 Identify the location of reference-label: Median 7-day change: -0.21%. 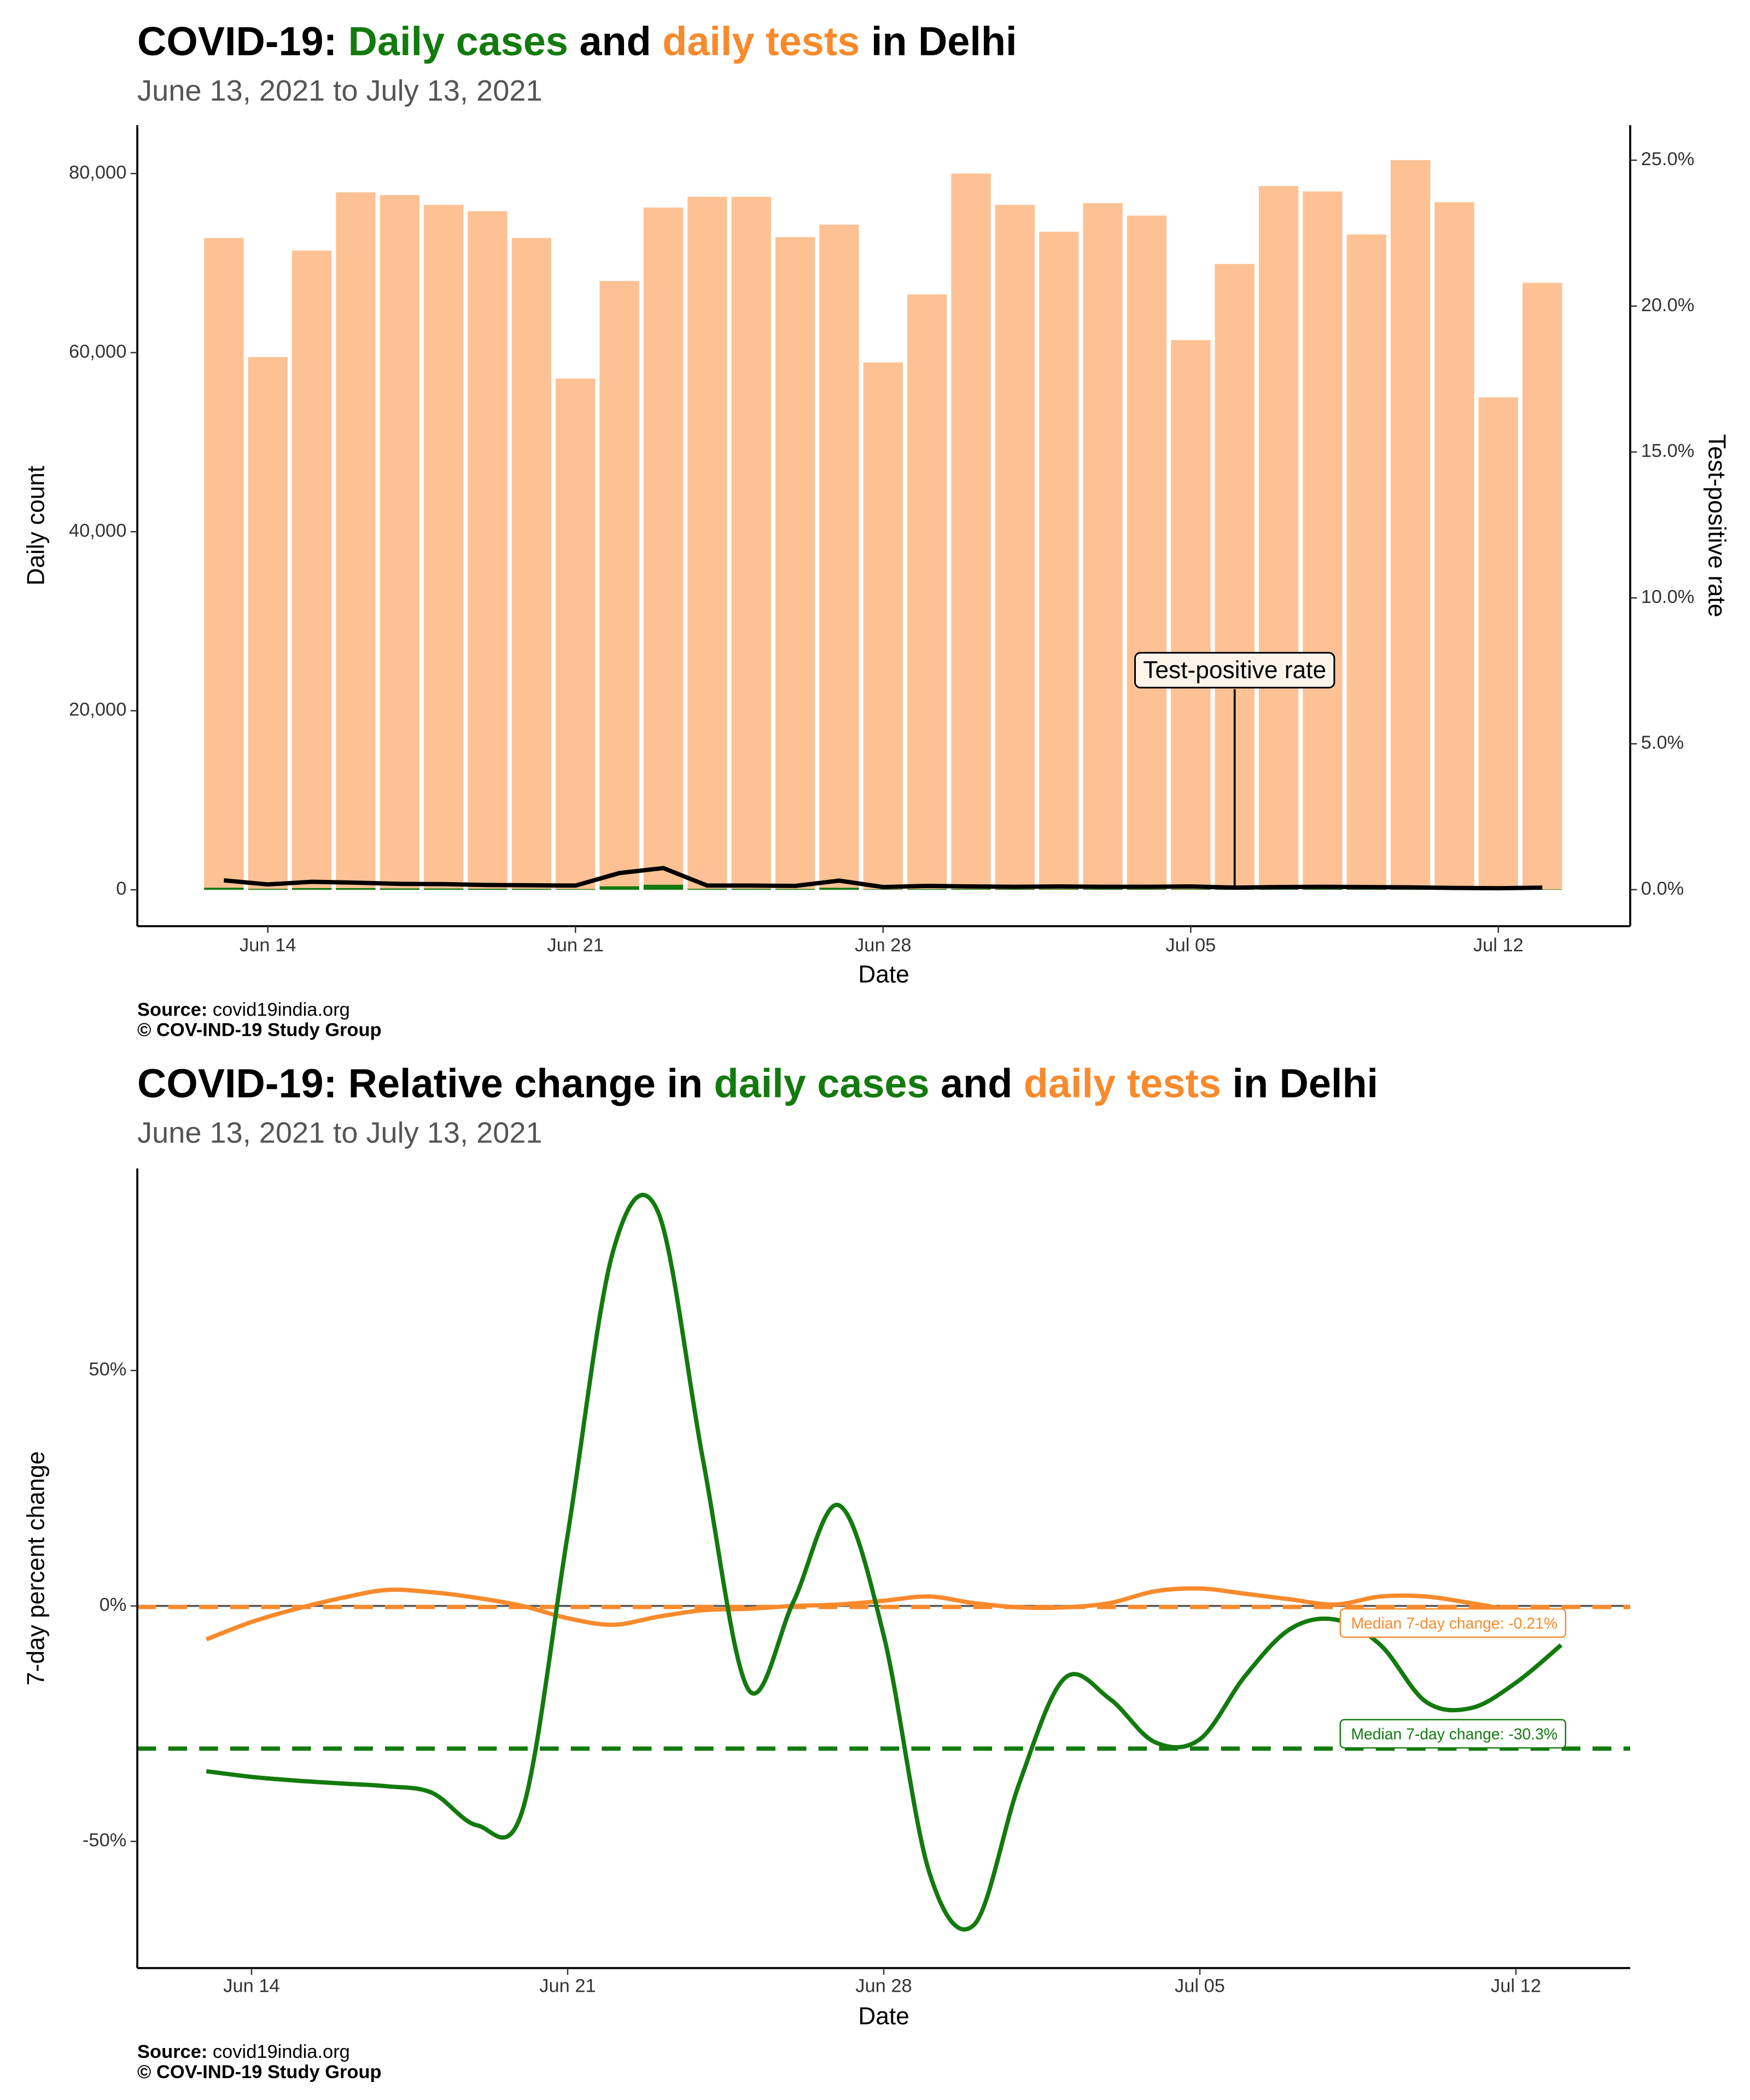
(1454, 1623).